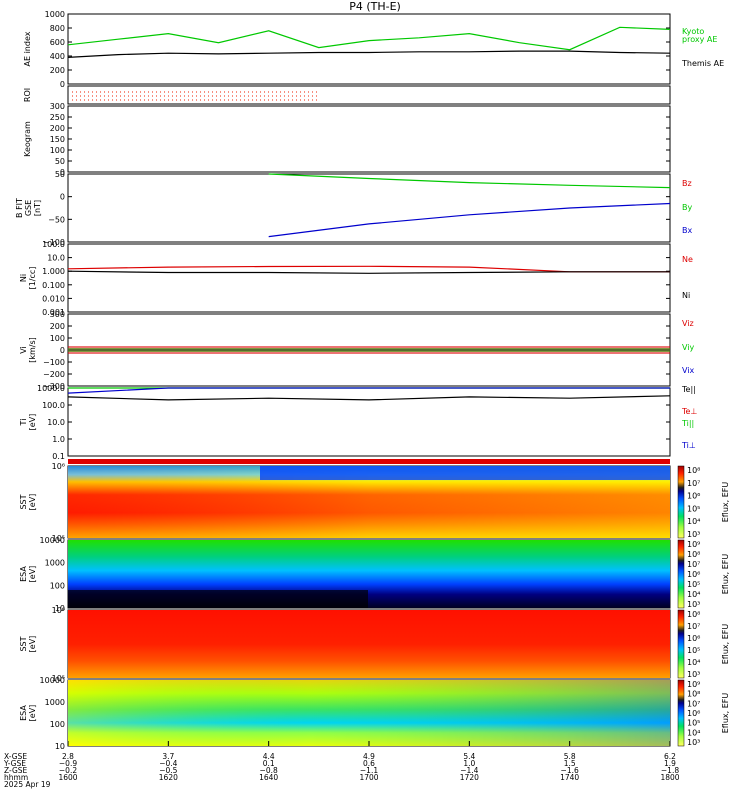  Describe the element at coordinates (168, 777) in the screenshot. I see `xaxis-tick-label: 1620` at that location.